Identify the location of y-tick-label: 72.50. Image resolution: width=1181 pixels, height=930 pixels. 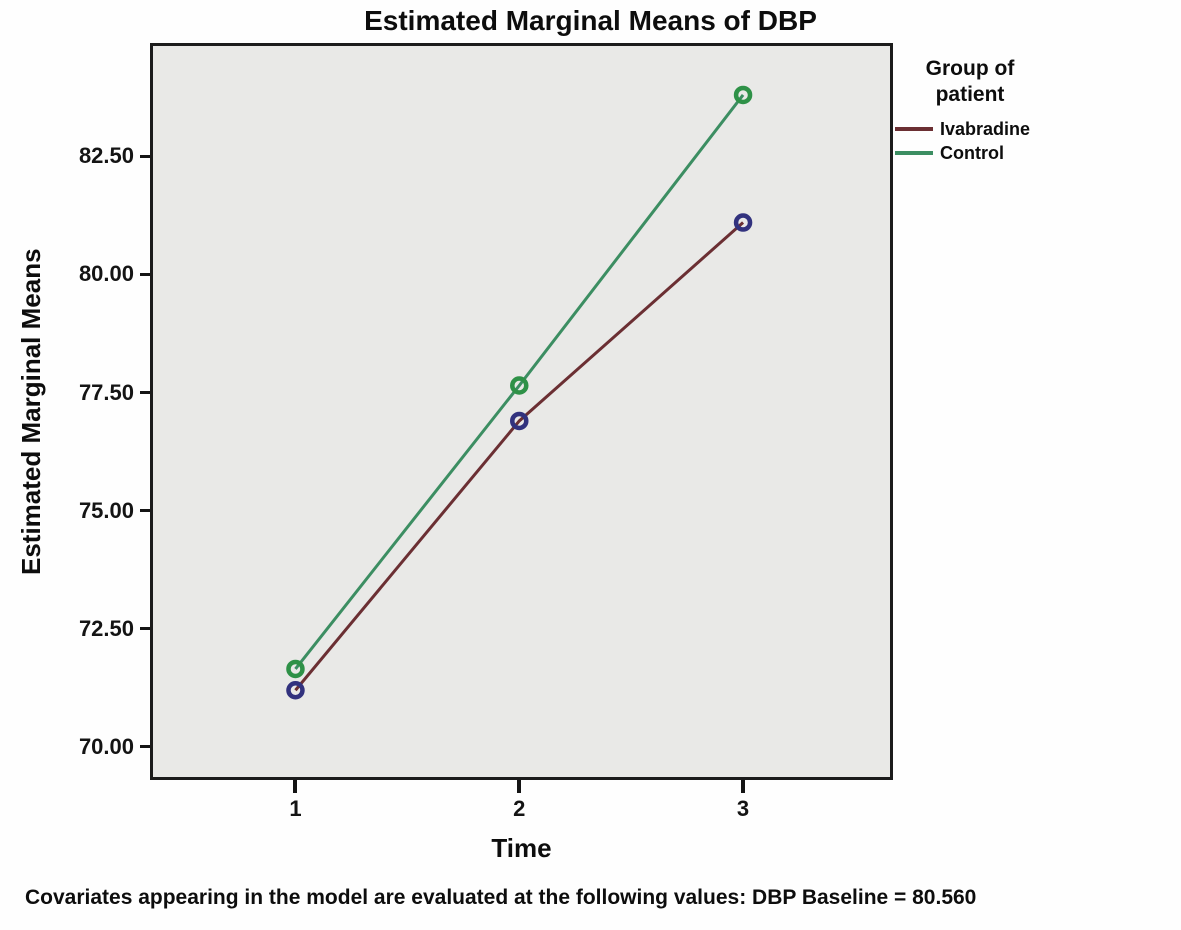
(106, 628).